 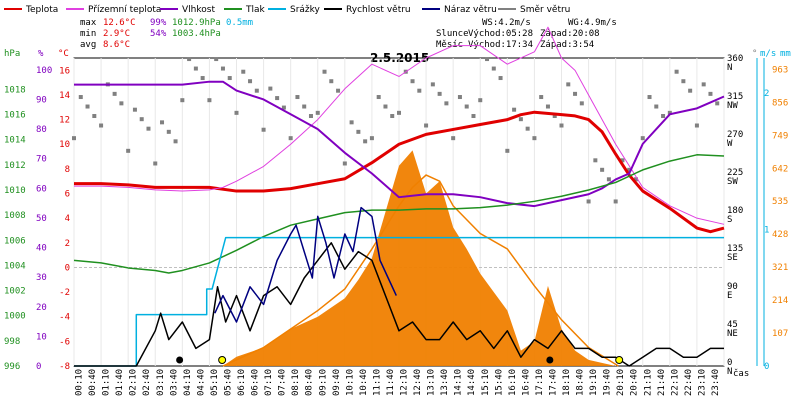 What do you see at coordinates (93, 382) in the screenshot?
I see `tick-x: 00:40` at bounding box center [93, 382].